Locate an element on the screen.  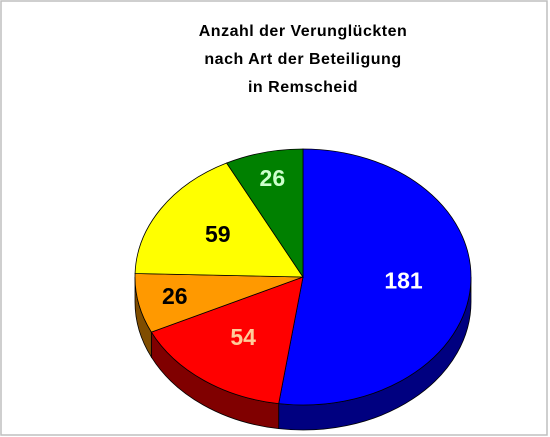
chart-title: Anzahl der Verunglückten is located at coordinates (303, 31).